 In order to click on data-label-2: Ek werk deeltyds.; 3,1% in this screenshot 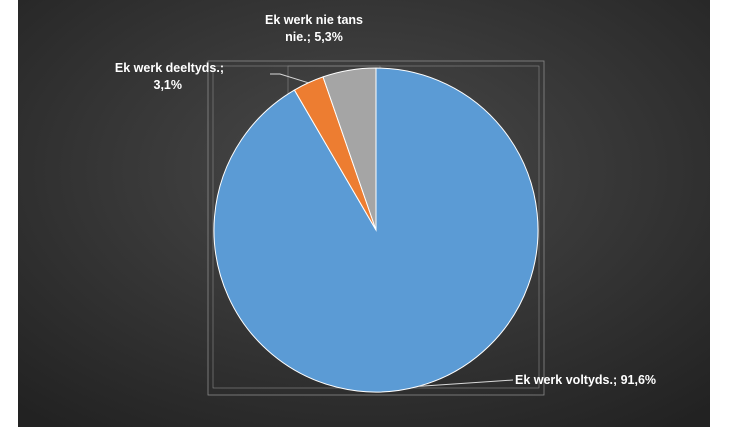, I will do `click(169, 76)`.